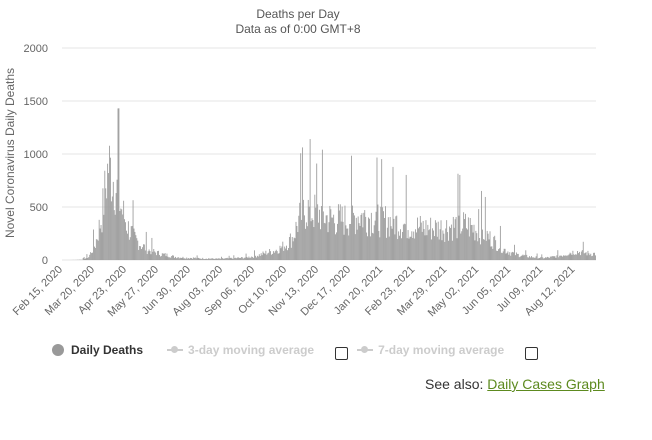 This screenshot has width=652, height=440. I want to click on checkbox-7-day-average, so click(532, 353).